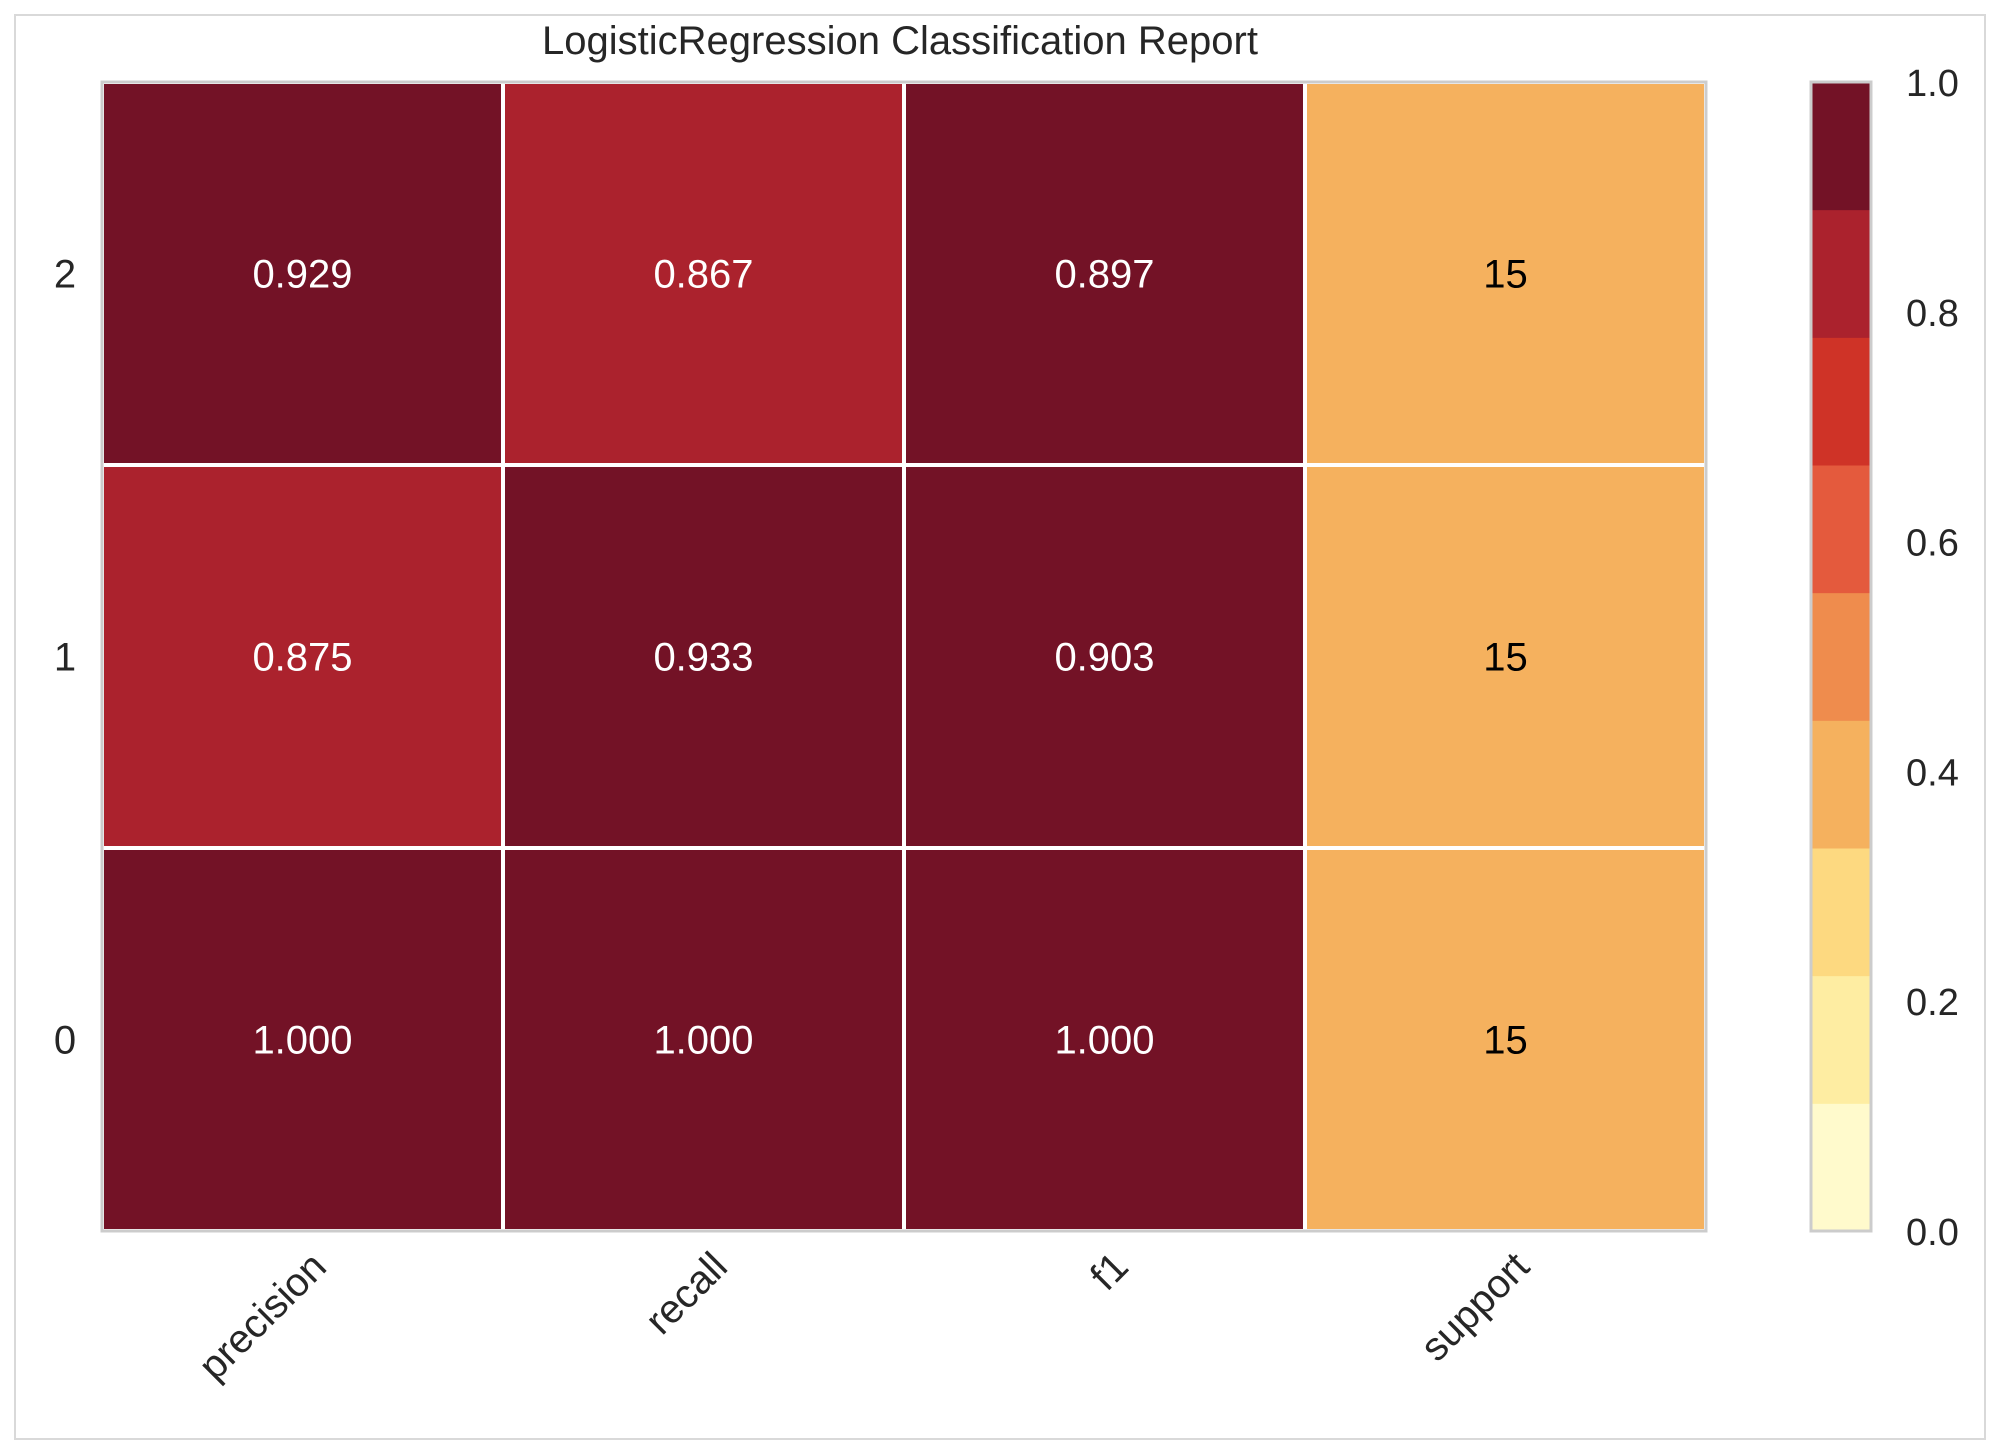 Image resolution: width=2000 pixels, height=1454 pixels. Describe the element at coordinates (1104, 275) in the screenshot. I see `cell-label-2-f1: 0.897` at that location.